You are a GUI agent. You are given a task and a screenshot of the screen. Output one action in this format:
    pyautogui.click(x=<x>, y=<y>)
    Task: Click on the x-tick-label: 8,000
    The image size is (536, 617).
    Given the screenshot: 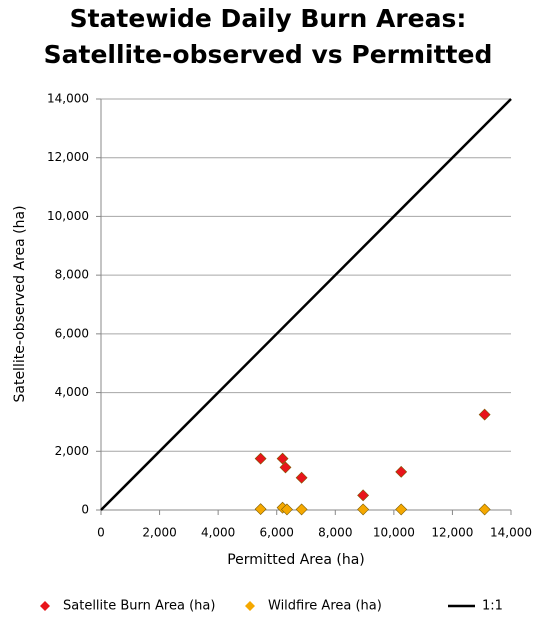 What is the action you would take?
    pyautogui.click(x=335, y=533)
    